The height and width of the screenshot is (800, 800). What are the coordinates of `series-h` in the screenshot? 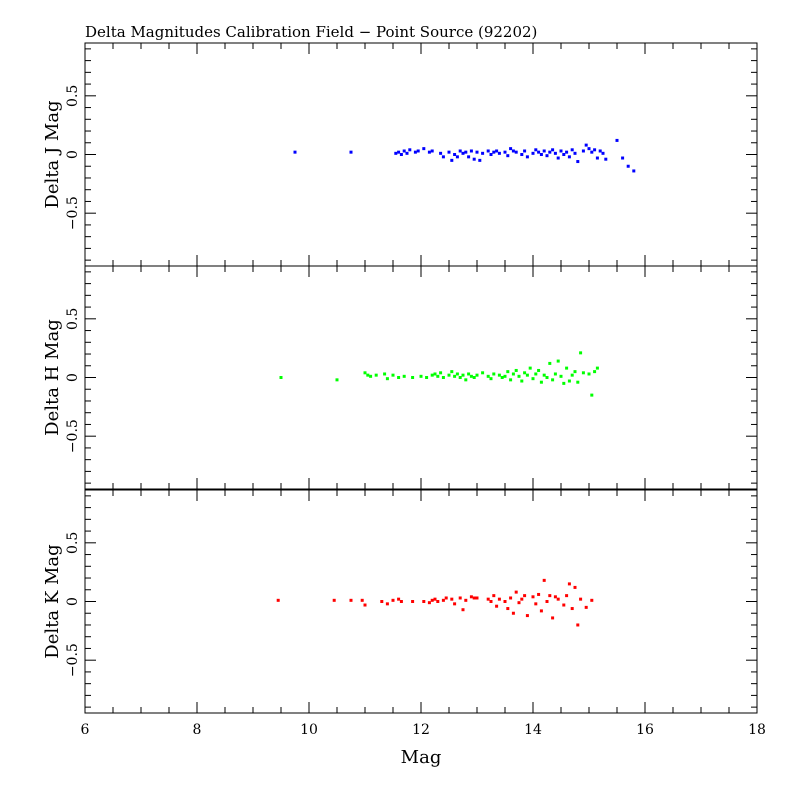 It's located at (439, 374).